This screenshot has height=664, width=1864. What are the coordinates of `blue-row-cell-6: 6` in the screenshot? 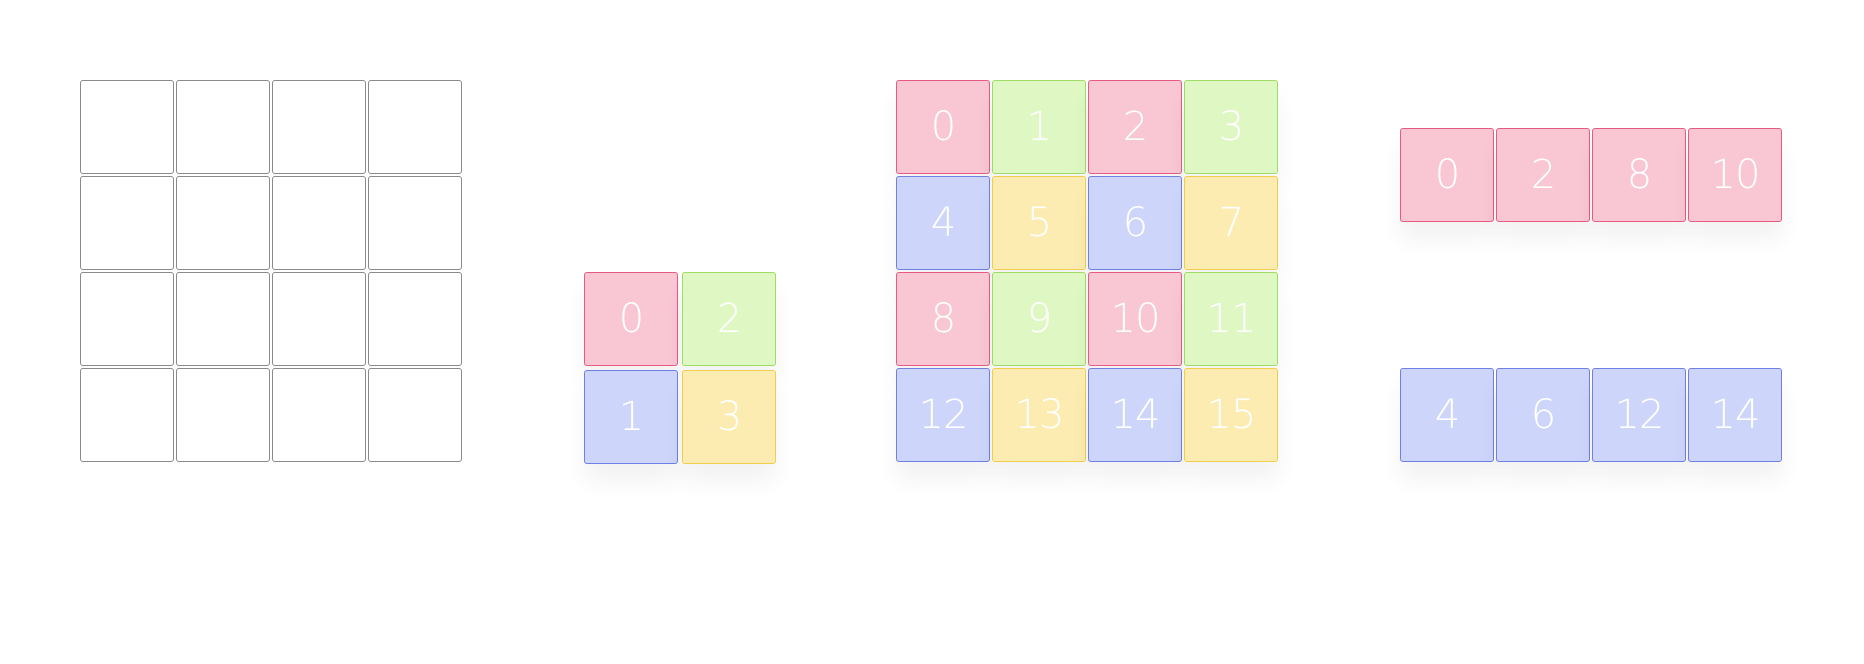 It's located at (1543, 415).